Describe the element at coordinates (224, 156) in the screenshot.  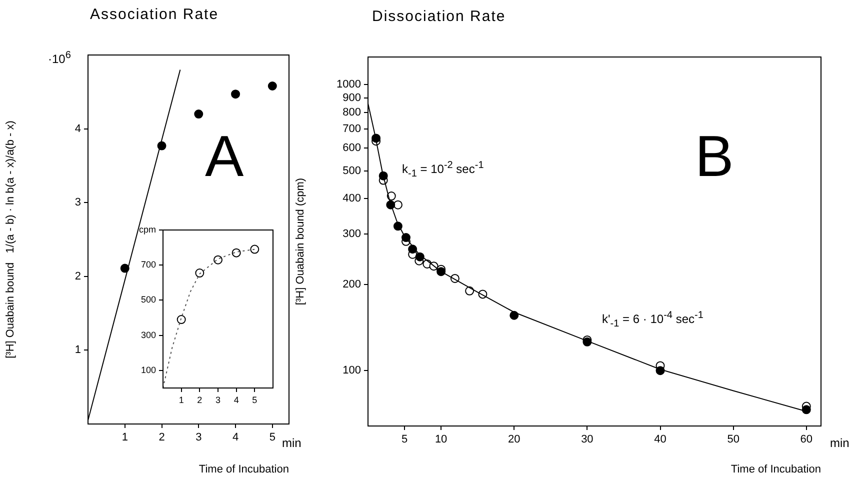
I see `annotation: A` at that location.